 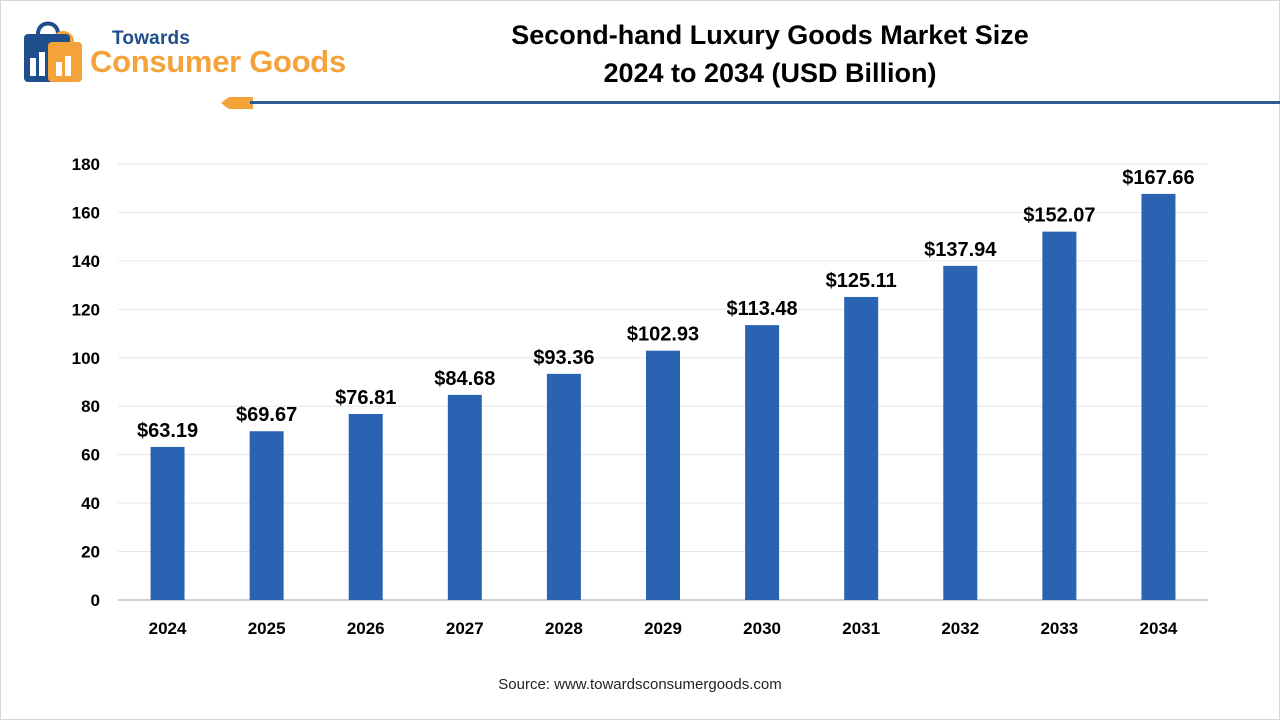 I want to click on bar-2031, so click(x=861, y=448).